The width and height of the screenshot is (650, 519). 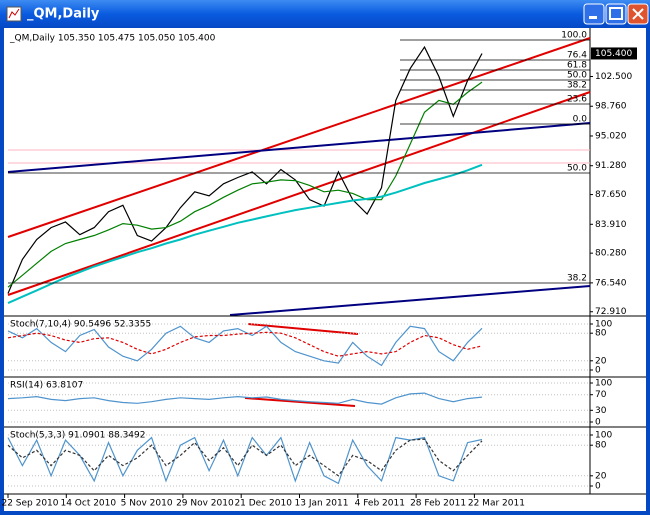 What do you see at coordinates (611, 136) in the screenshot?
I see `y-tick-label: 95.020` at bounding box center [611, 136].